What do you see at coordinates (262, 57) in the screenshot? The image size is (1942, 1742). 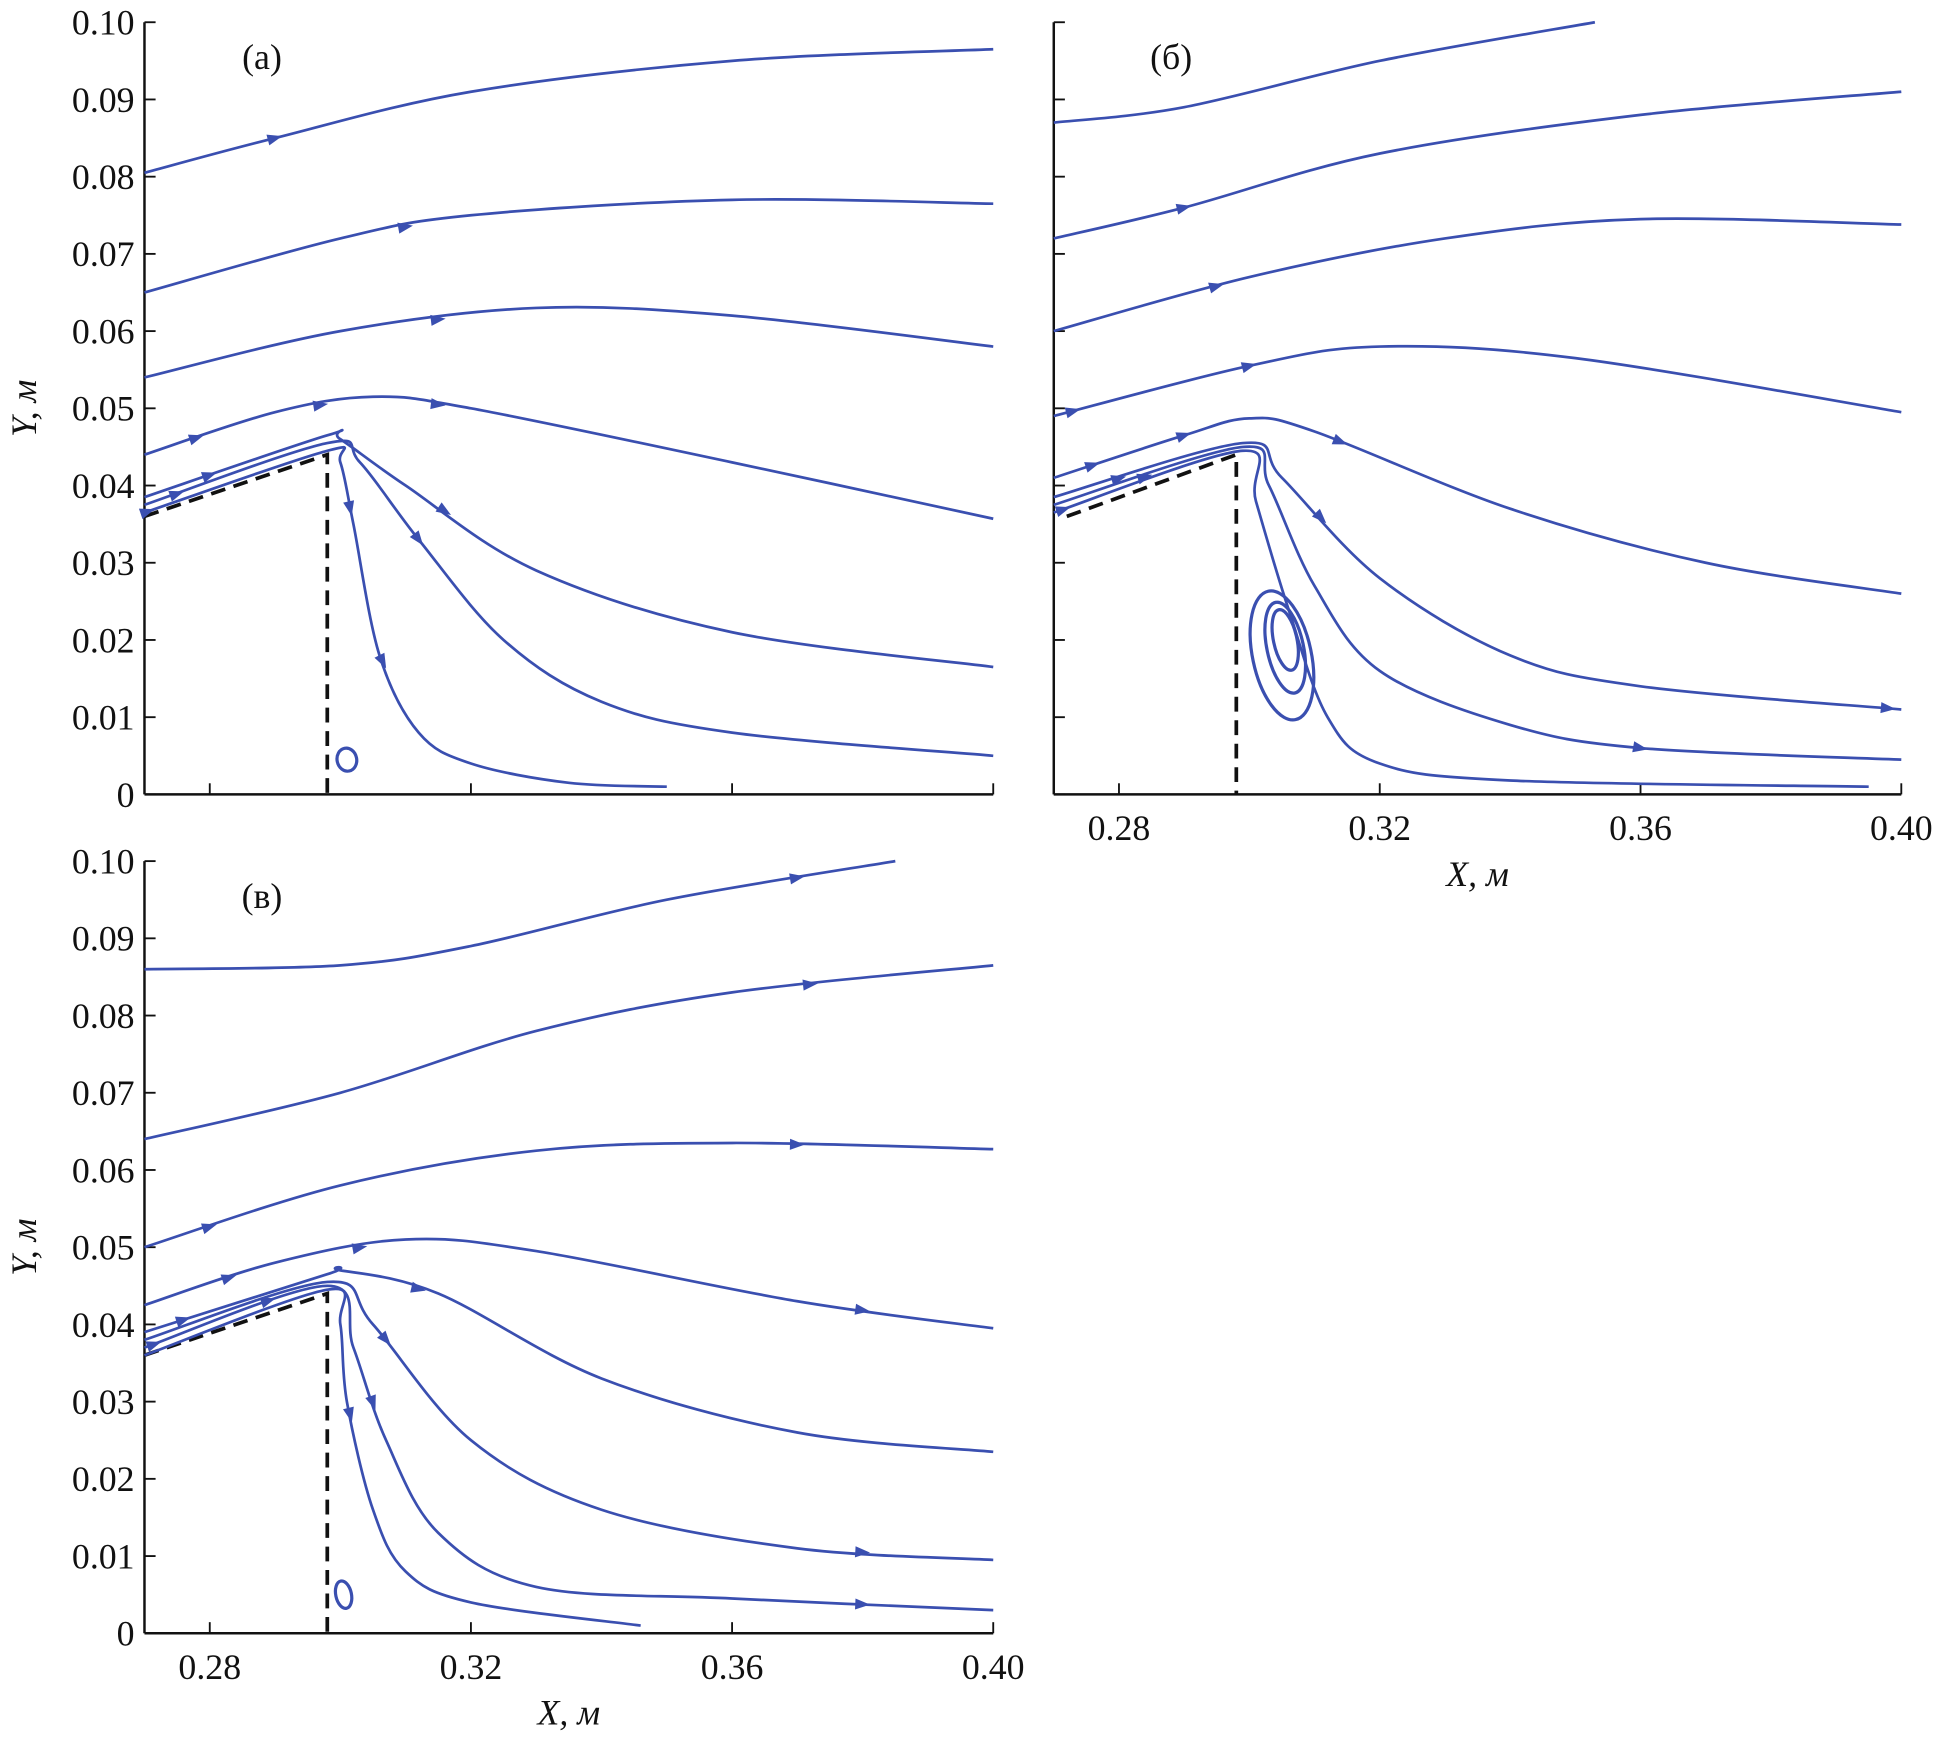 I see `panel-label: (а)` at bounding box center [262, 57].